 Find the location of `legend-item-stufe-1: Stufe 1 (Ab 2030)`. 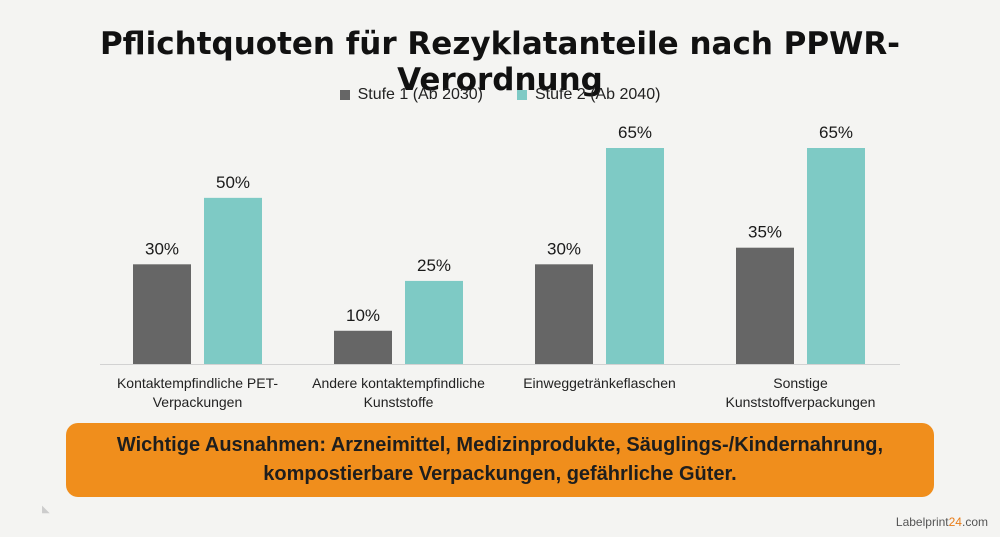

legend-item-stufe-1: Stufe 1 (Ab 2030) is located at coordinates (411, 95).